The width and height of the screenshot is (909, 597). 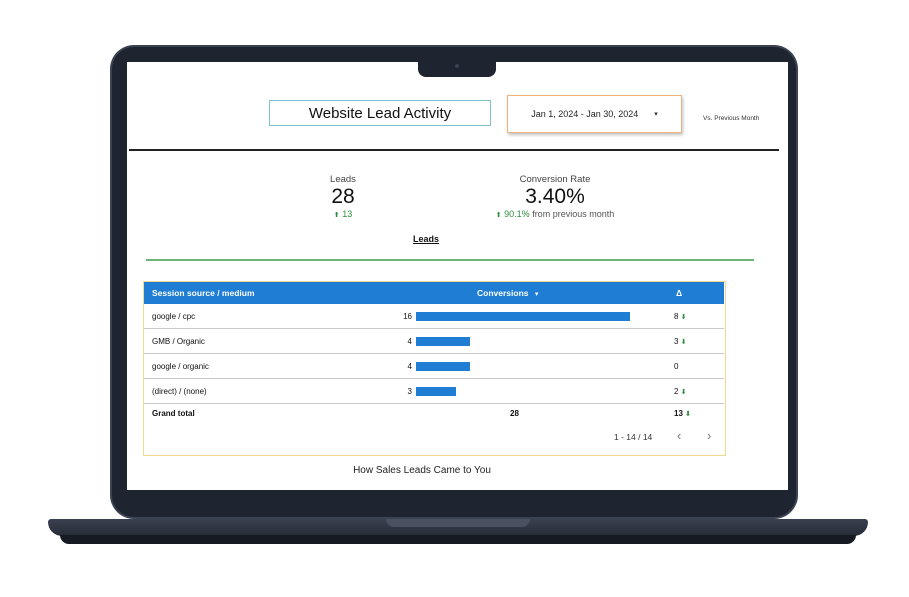 I want to click on sort-icon: ▾, so click(x=536, y=294).